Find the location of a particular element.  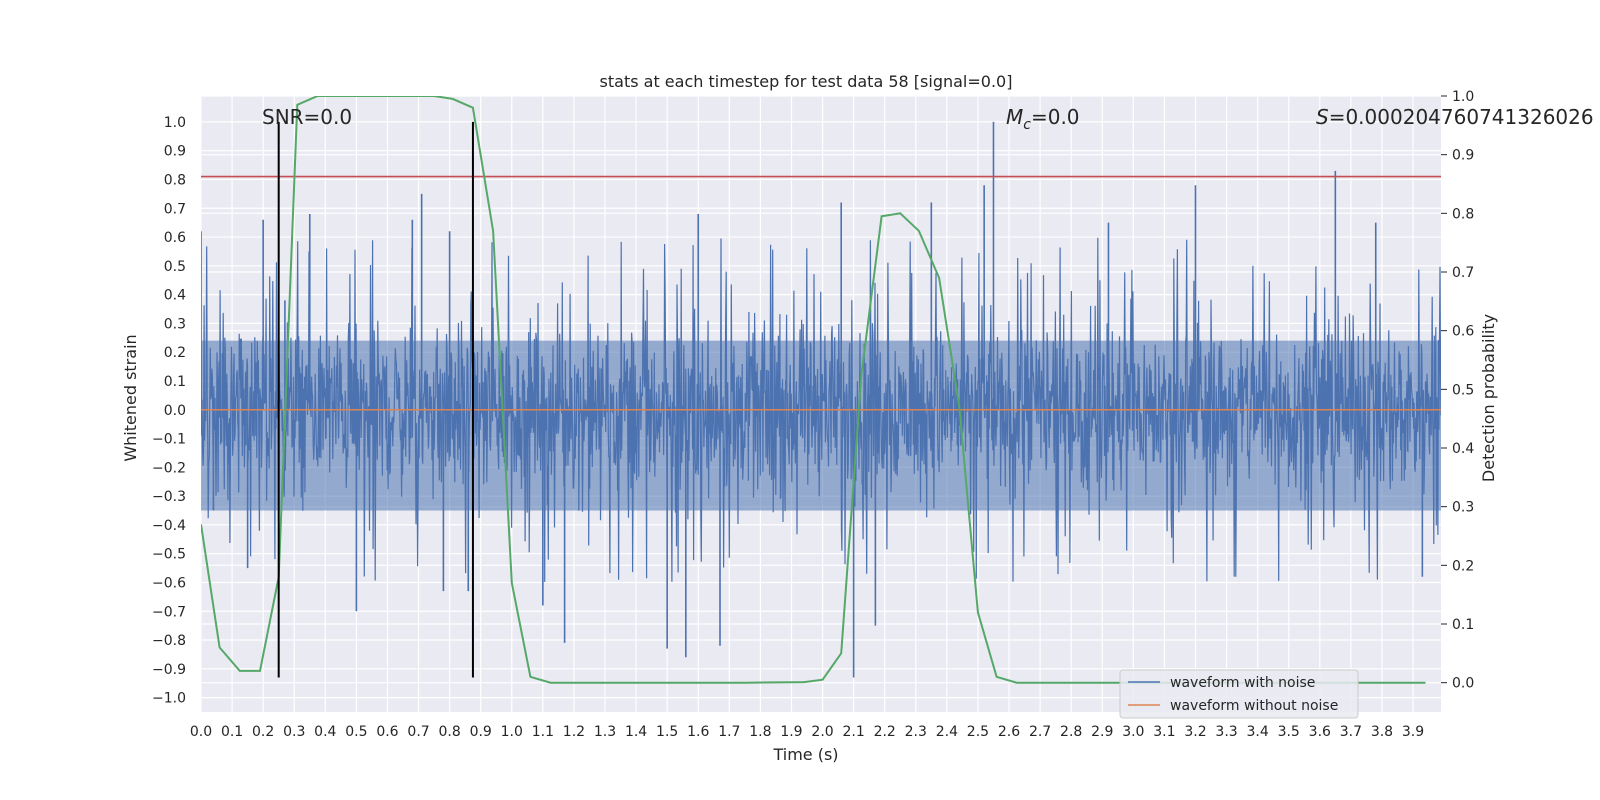

y-tick-label: −0.9 is located at coordinates (169, 670).